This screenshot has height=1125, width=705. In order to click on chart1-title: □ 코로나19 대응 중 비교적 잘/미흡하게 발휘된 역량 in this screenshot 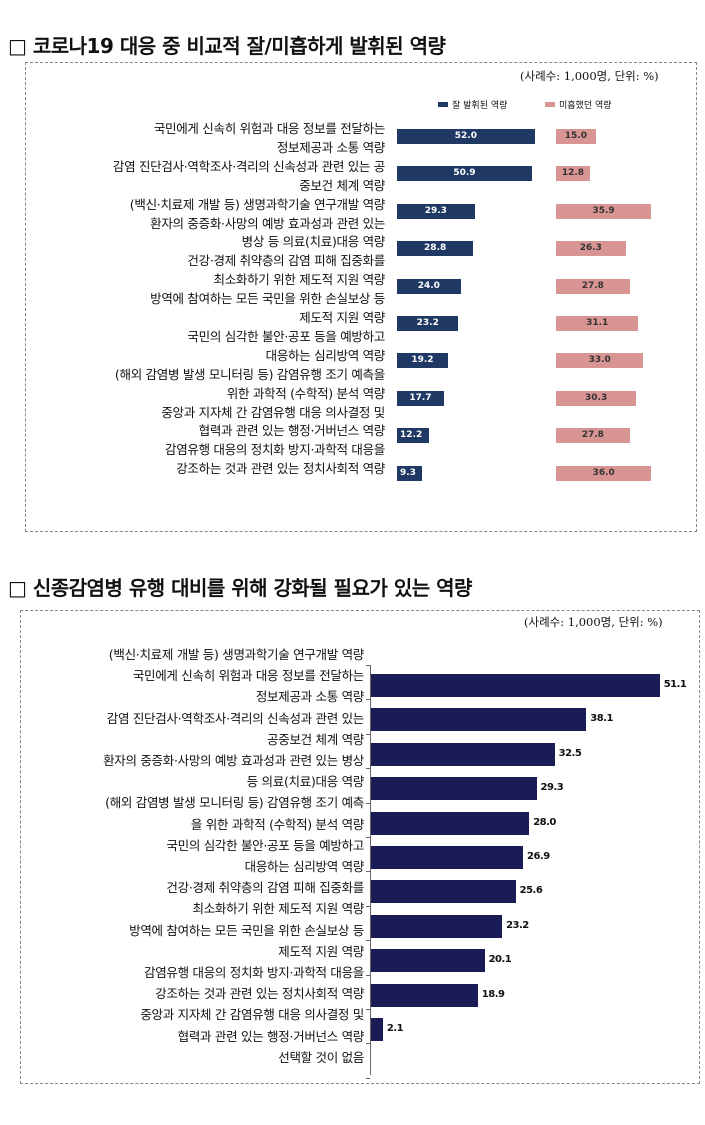, I will do `click(227, 46)`.